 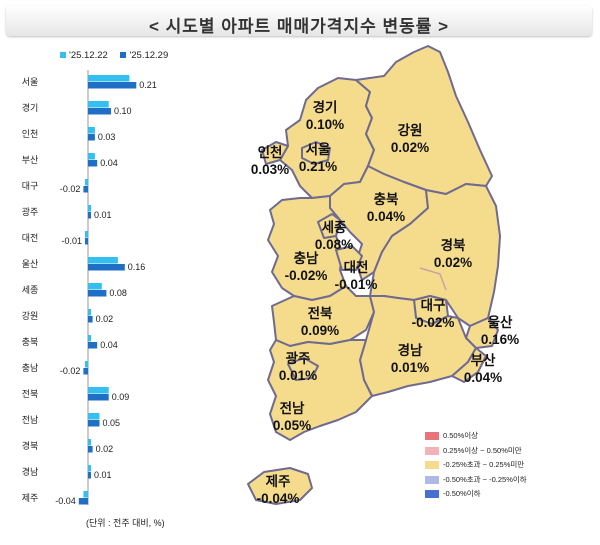 What do you see at coordinates (30, 186) in the screenshot?
I see `category-label: 대구` at bounding box center [30, 186].